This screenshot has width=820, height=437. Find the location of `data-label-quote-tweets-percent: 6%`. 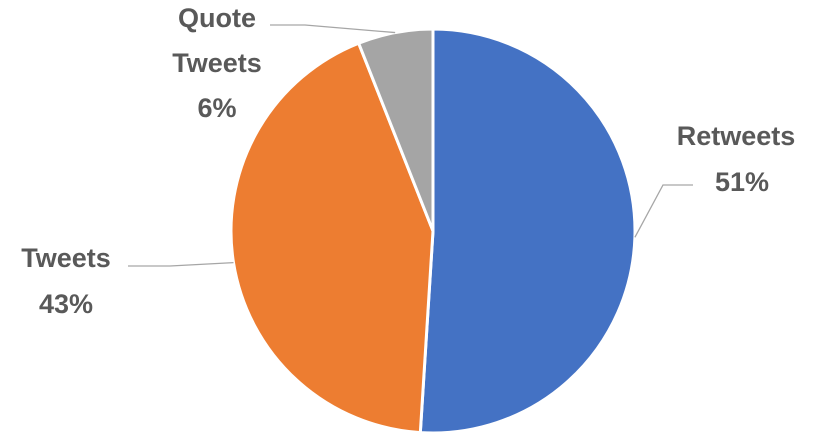

data-label-quote-tweets-percent: 6% is located at coordinates (216, 108).